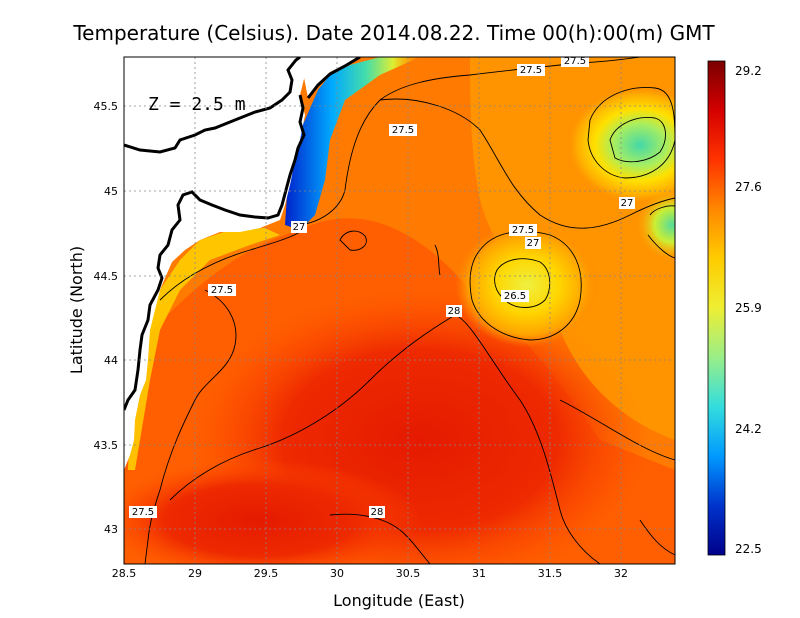  I want to click on y-tick-label: 43, so click(111, 529).